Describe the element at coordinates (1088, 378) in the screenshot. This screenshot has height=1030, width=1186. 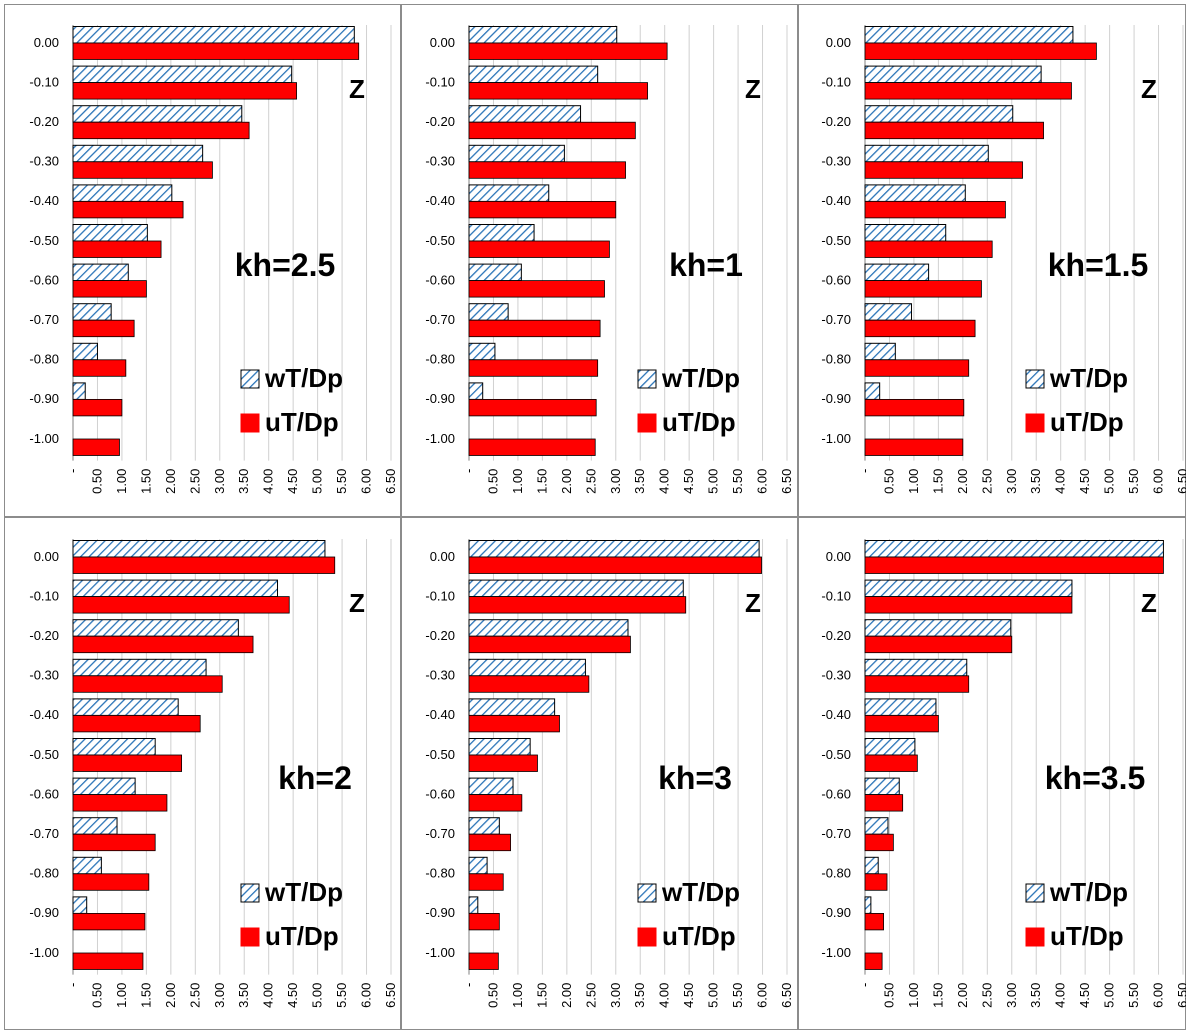
I see `legend-label-wT-Dp: wT/Dp` at that location.